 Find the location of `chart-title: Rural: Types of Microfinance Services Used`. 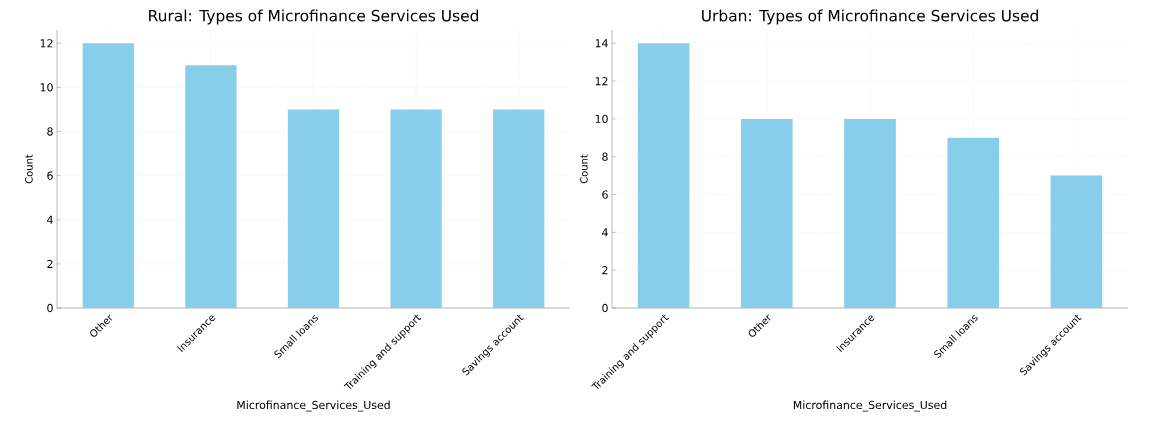

chart-title: Rural: Types of Microfinance Services Used is located at coordinates (314, 17).